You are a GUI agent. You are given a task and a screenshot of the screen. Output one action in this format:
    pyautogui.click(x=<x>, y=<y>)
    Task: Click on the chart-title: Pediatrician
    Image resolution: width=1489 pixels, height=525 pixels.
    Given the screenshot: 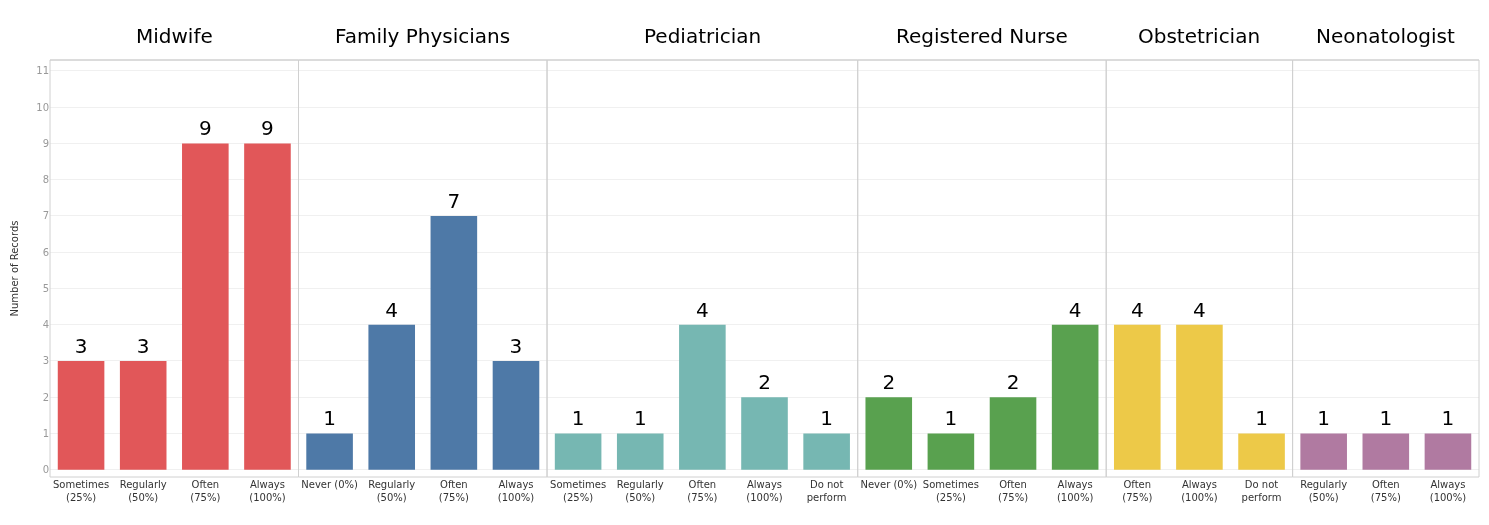 What is the action you would take?
    pyautogui.click(x=703, y=36)
    